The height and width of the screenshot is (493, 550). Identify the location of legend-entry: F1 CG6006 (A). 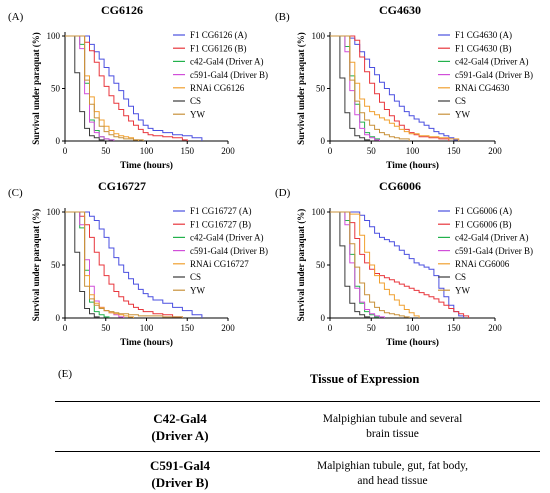
(483, 211).